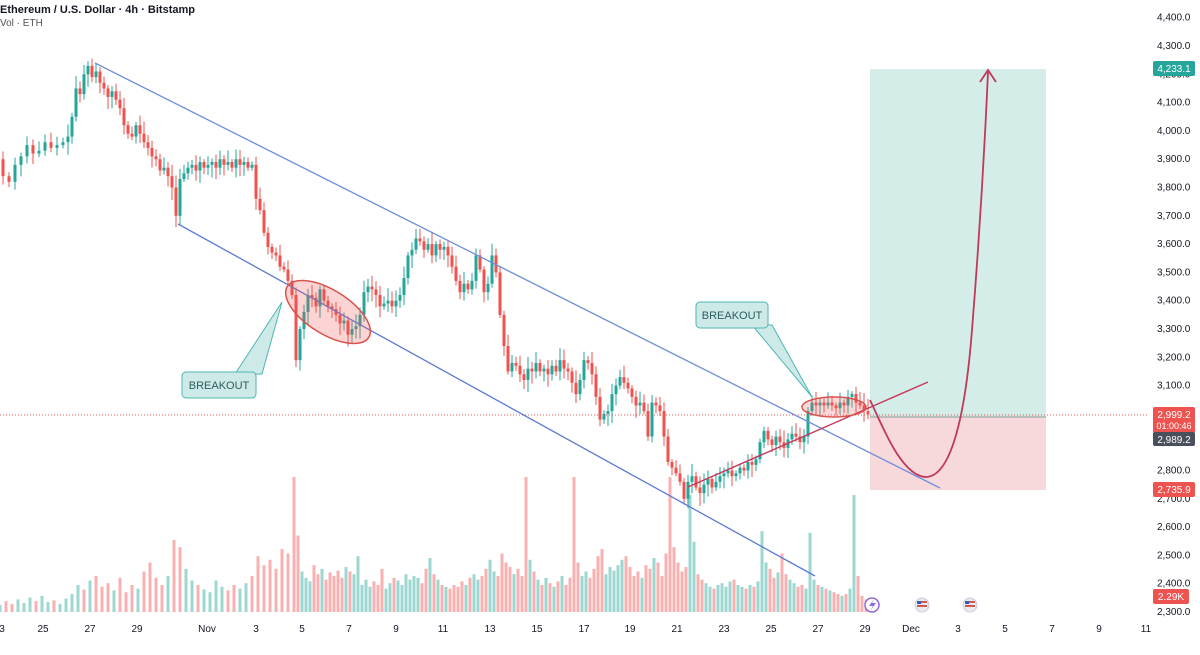  I want to click on y-tick-label: 2,500.0, so click(1174, 555).